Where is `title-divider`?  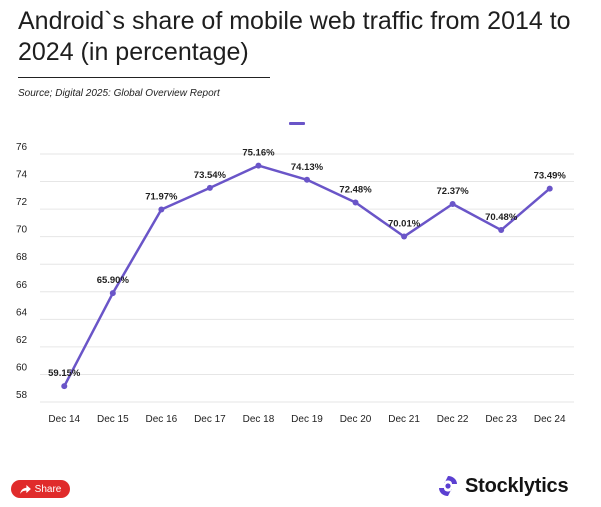 title-divider is located at coordinates (144, 77).